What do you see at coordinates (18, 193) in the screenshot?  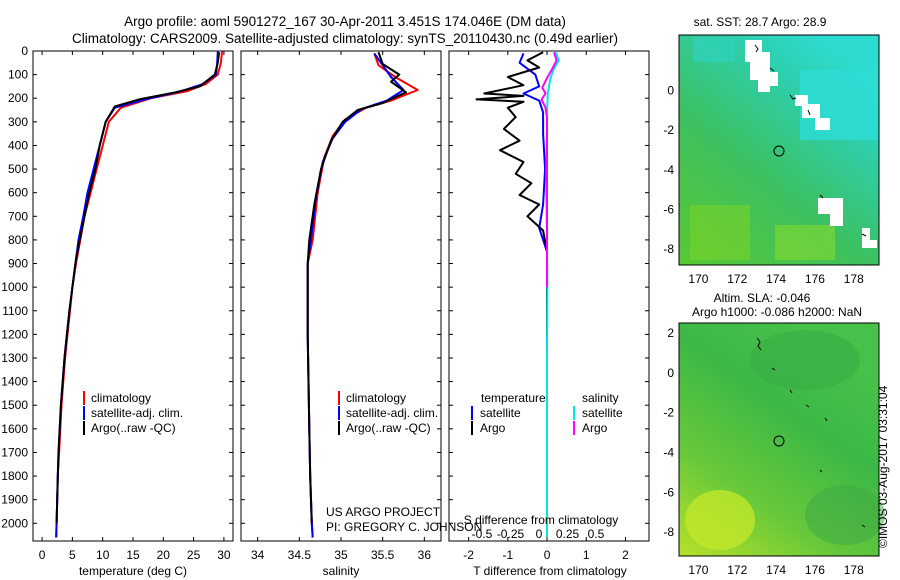 I see `depth-tick-label: 600` at bounding box center [18, 193].